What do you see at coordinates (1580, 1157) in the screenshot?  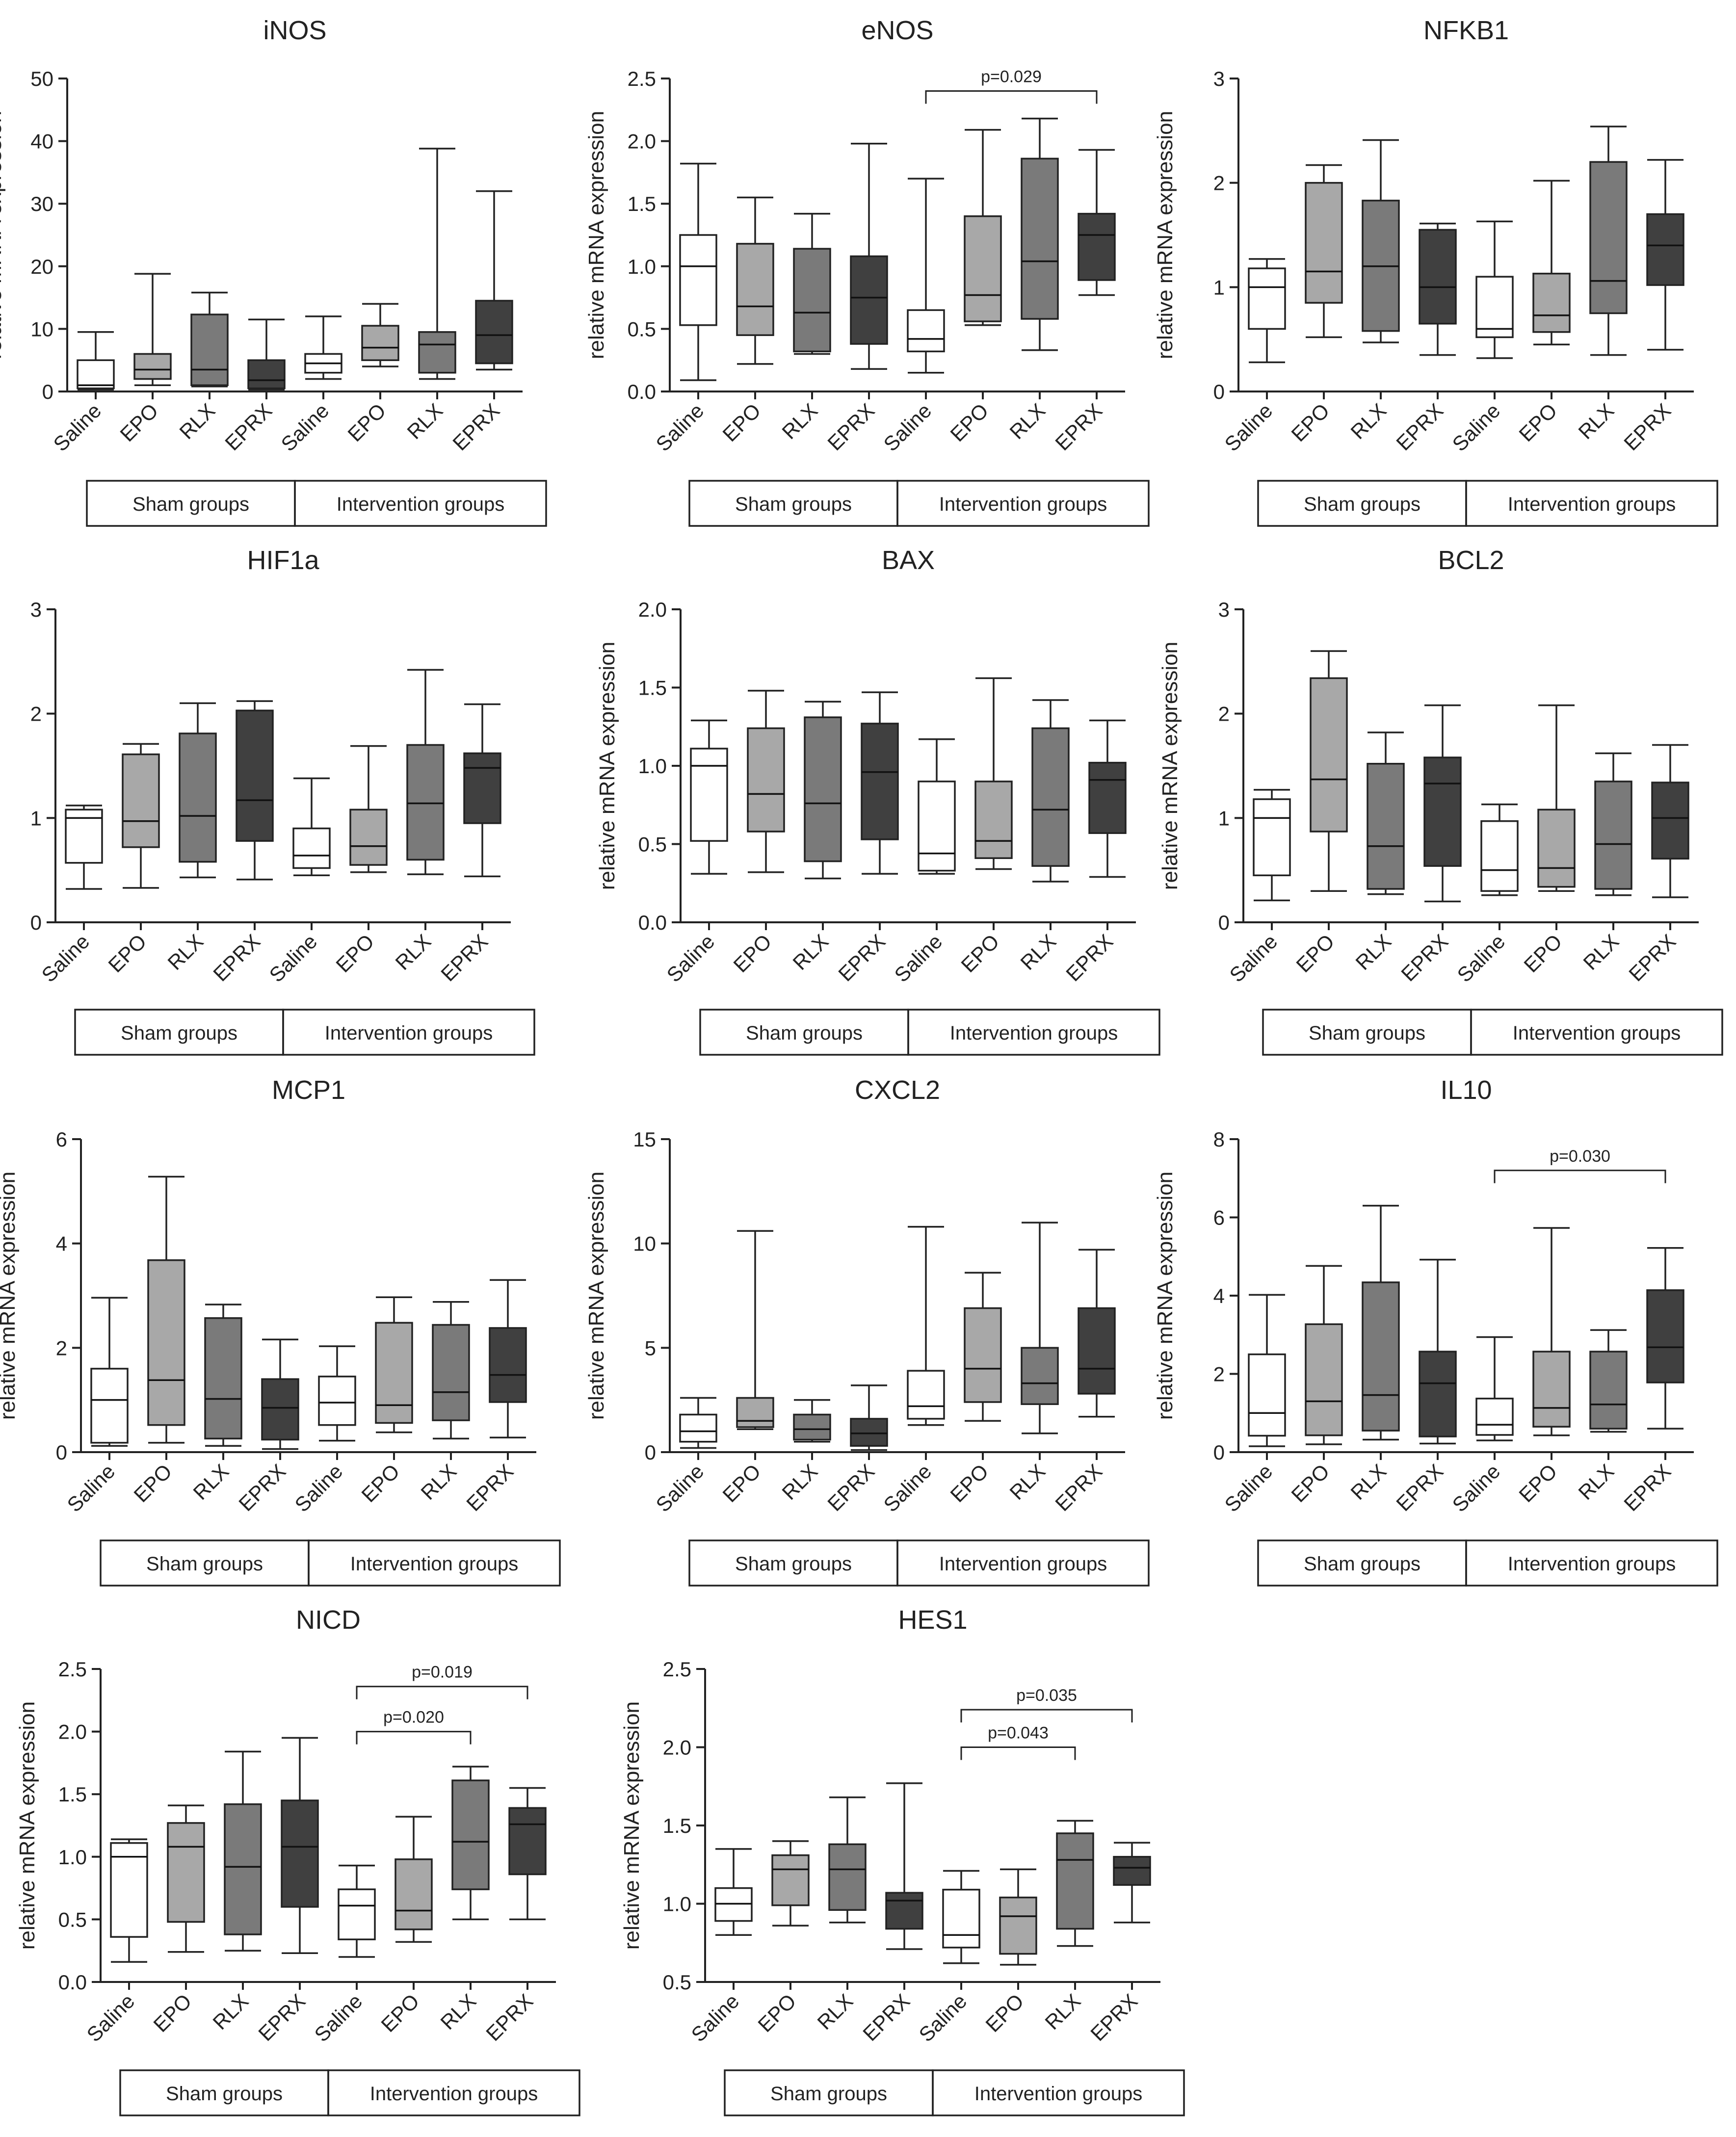 I see `p-value-label: p=0.030` at bounding box center [1580, 1157].